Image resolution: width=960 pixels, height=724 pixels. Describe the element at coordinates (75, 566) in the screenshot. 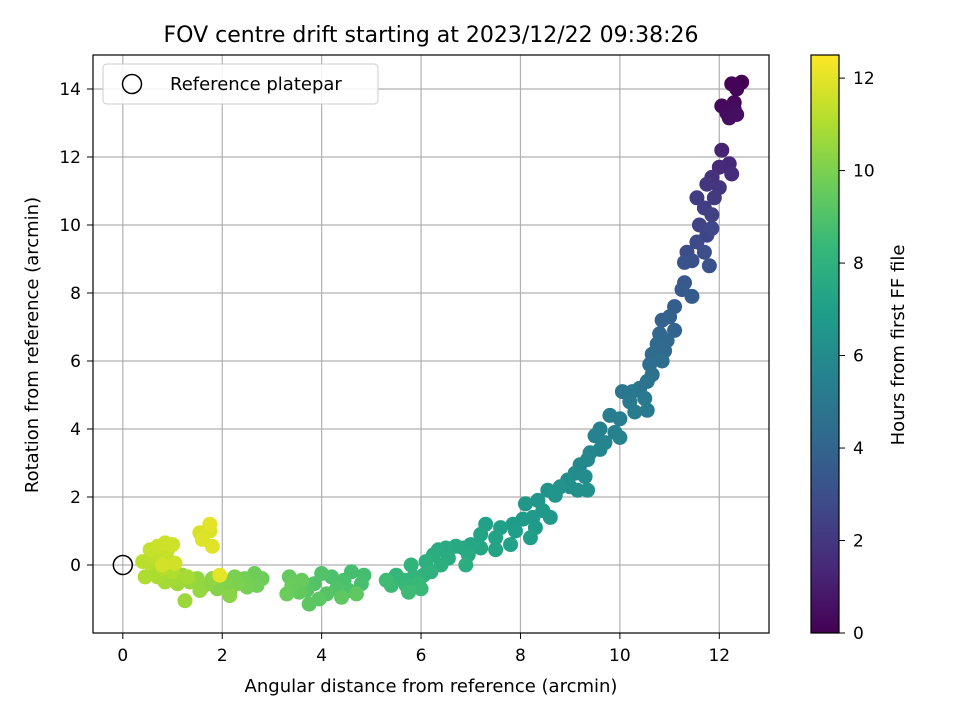

I see `y-tick-label: 0` at that location.